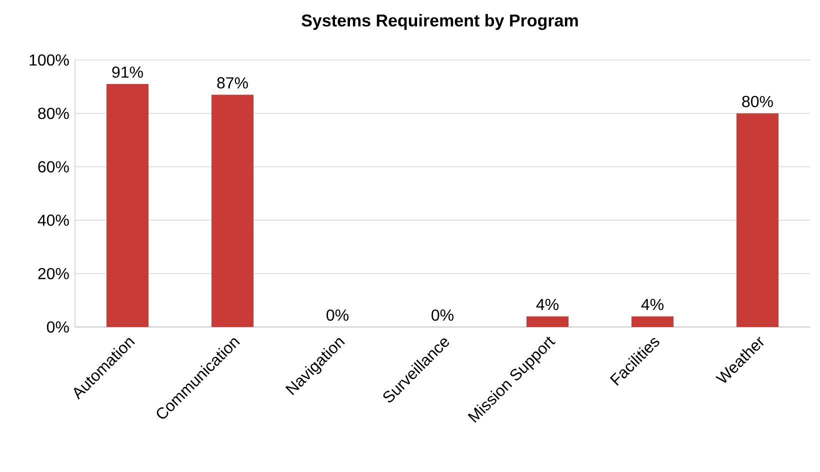 This screenshot has height=472, width=820. I want to click on data-label: 80%, so click(757, 102).